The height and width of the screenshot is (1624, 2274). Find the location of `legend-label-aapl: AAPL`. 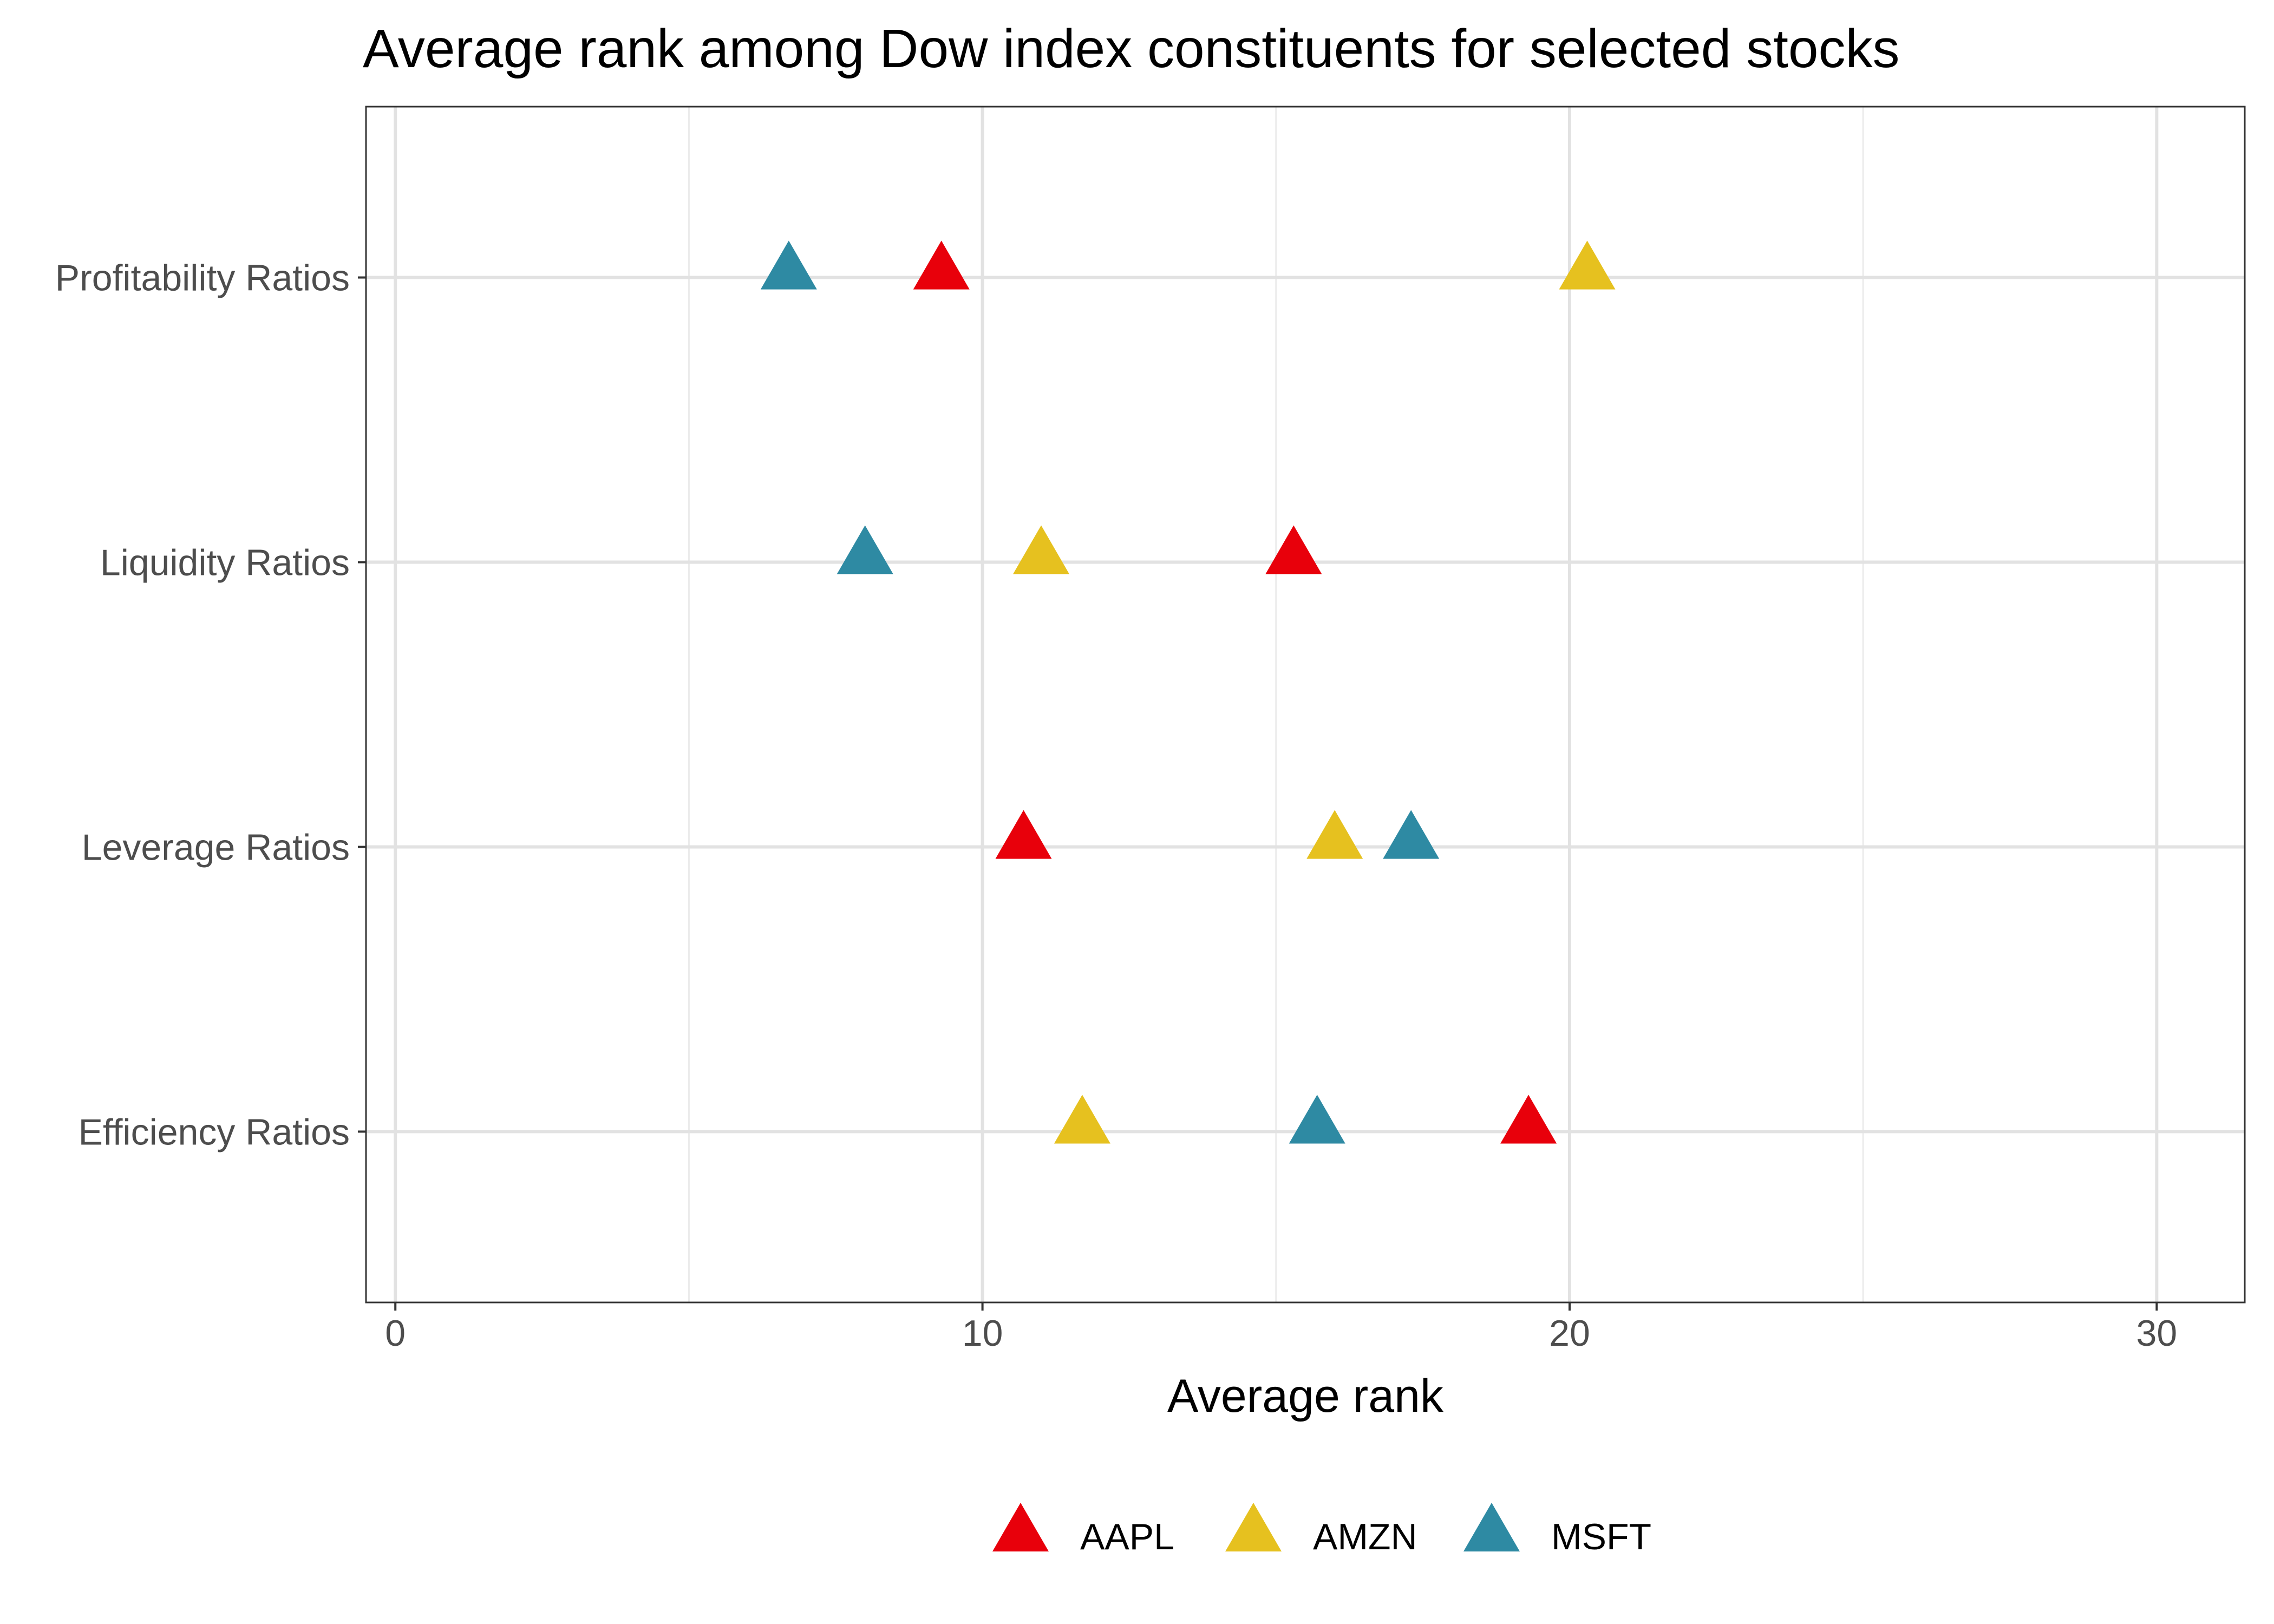

legend-label-aapl: AAPL is located at coordinates (1127, 1536).